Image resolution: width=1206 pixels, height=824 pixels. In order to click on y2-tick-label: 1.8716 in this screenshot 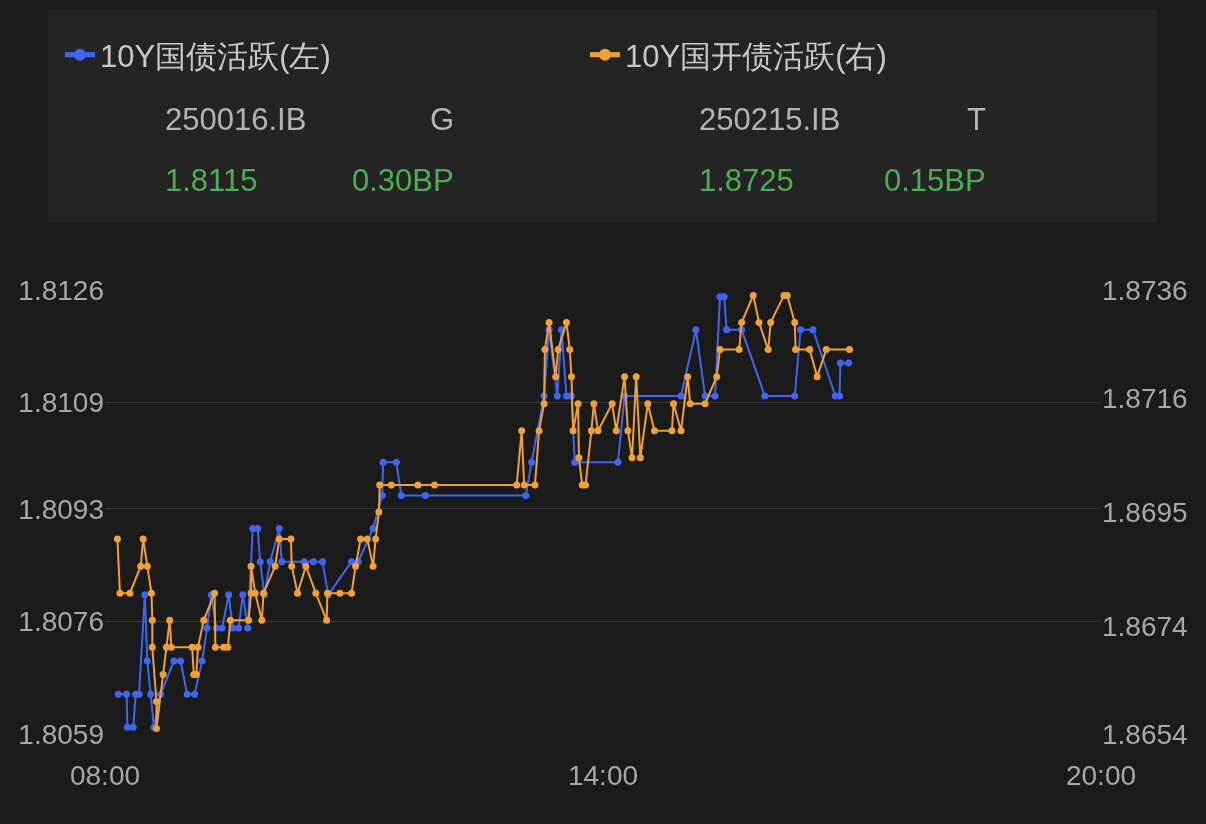, I will do `click(1145, 399)`.